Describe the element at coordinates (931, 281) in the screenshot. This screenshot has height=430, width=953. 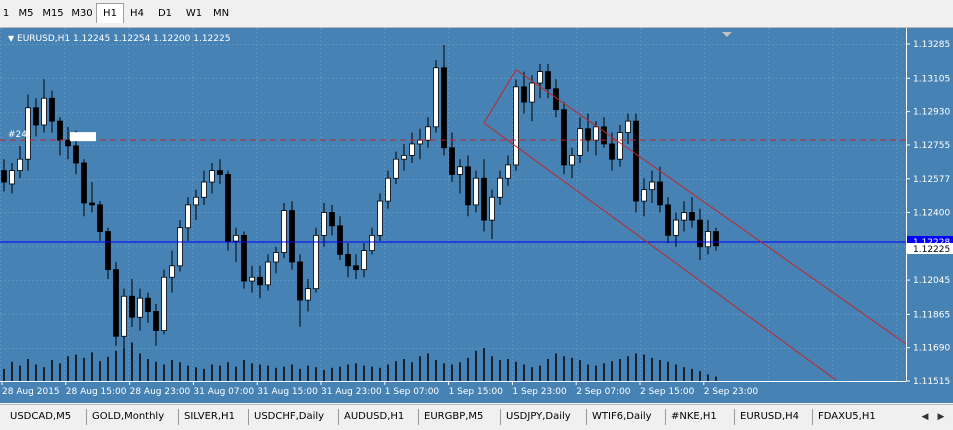
I see `price-tick-label: 1.12045` at that location.